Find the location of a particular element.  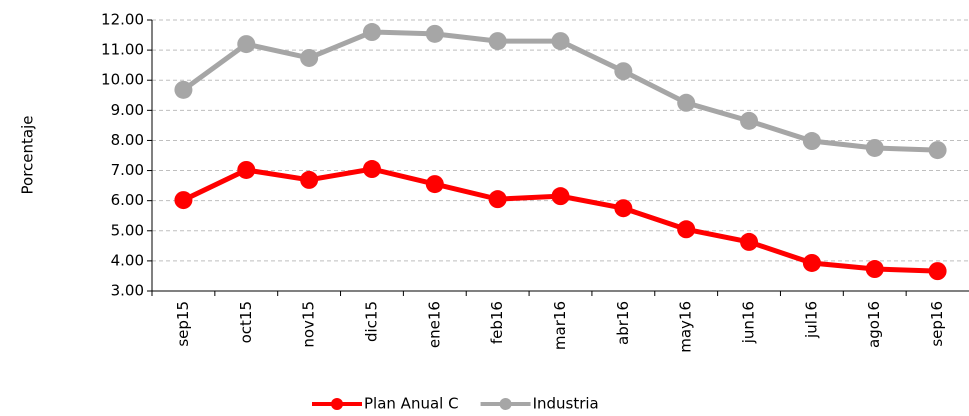

x-tick-label: may16 is located at coordinates (686, 327).